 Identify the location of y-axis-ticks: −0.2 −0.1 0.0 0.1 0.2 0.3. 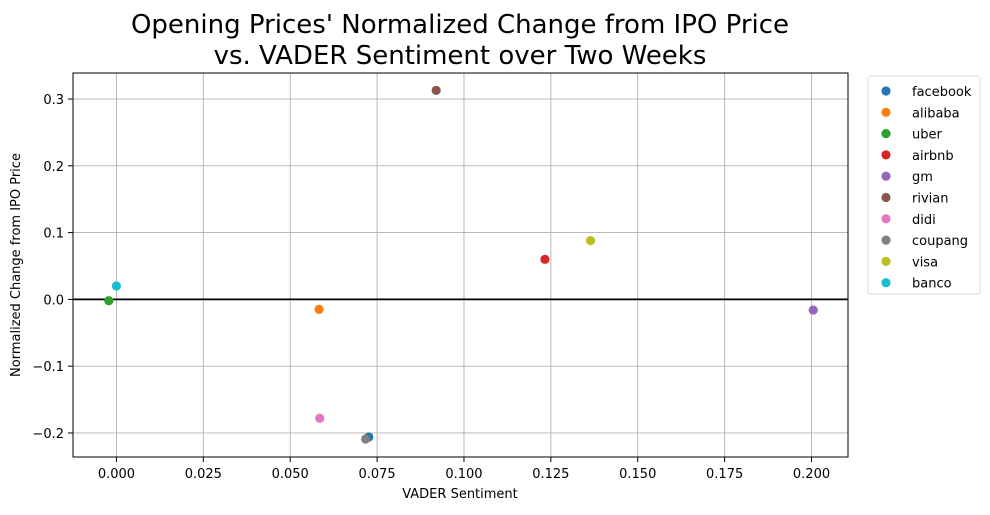
(52, 267).